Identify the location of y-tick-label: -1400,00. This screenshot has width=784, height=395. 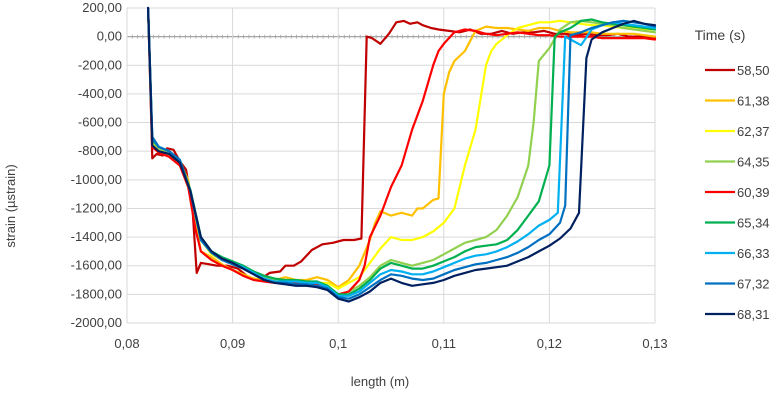
(96, 236).